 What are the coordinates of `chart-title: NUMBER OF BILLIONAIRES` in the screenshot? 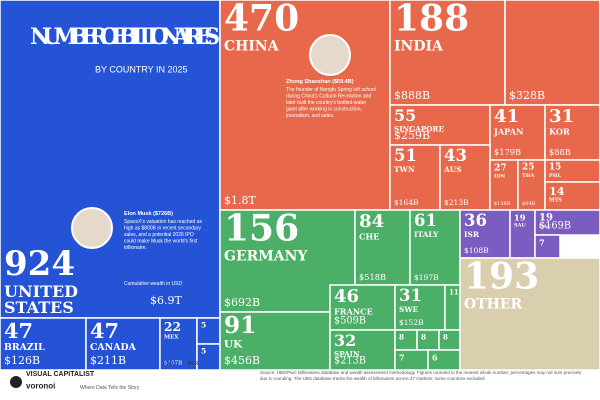 It's located at (125, 37).